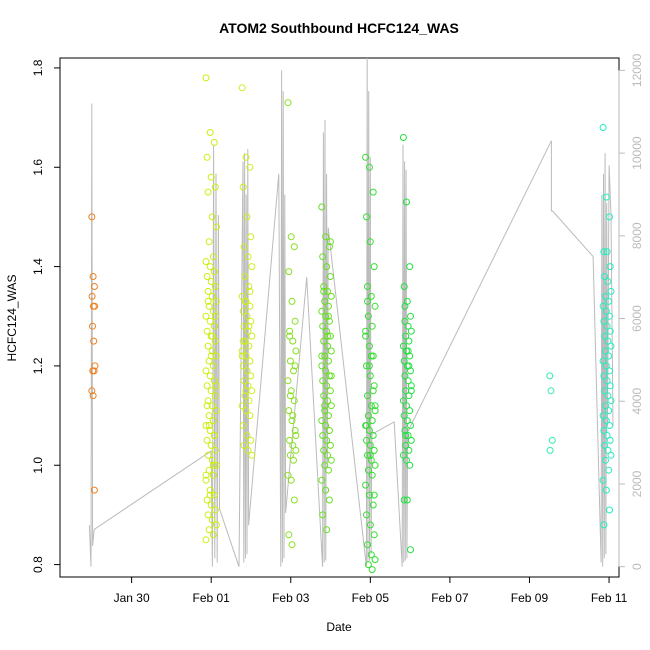 This screenshot has width=650, height=650. Describe the element at coordinates (38, 67) in the screenshot. I see `y-tick-label: 1.8` at that location.